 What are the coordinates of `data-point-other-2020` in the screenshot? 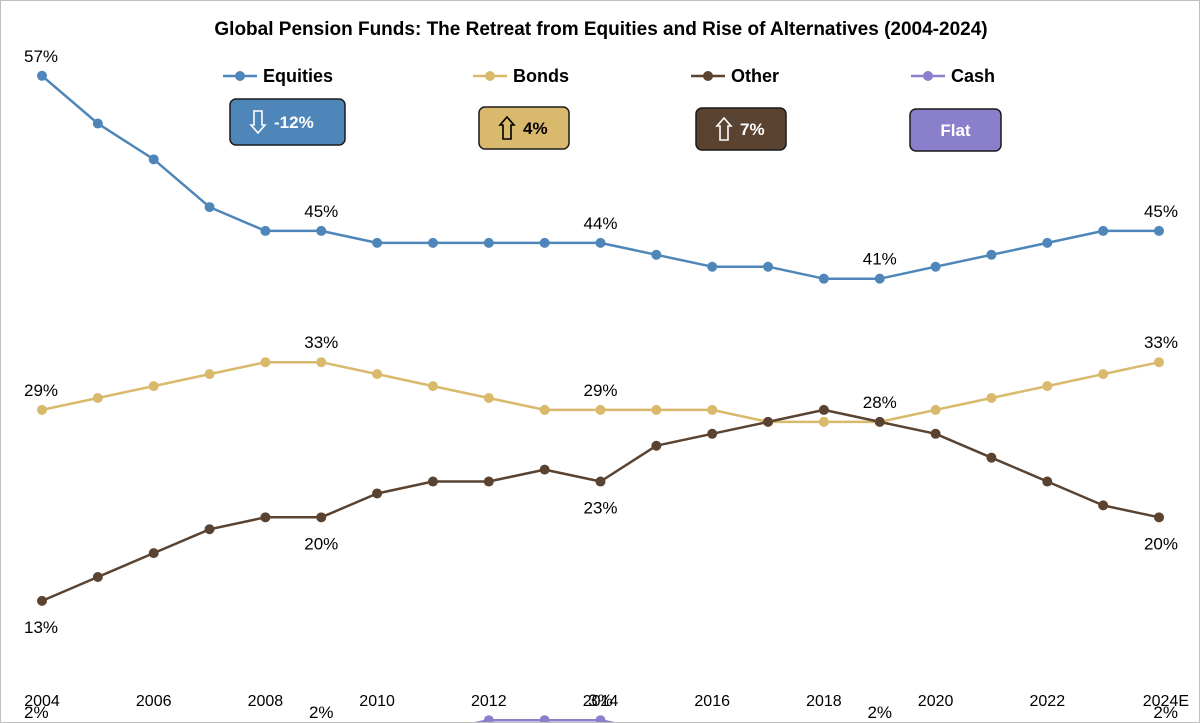 It's located at (935, 433).